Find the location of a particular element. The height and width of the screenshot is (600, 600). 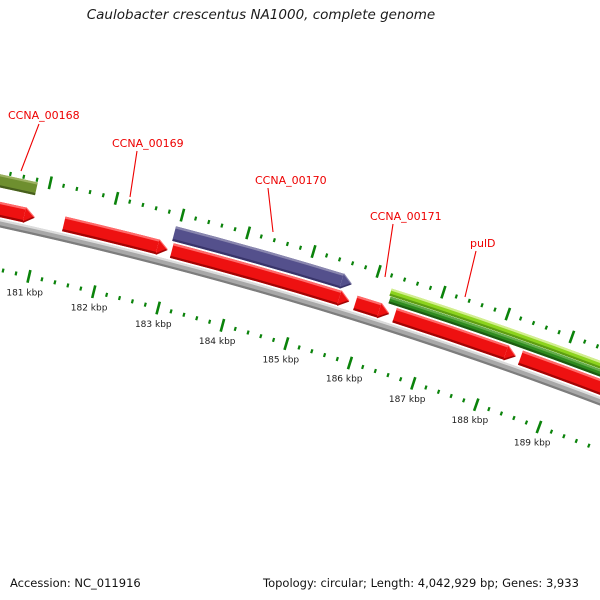

gene-label-CCNA_00169: CCNA_00169 is located at coordinates (148, 143).